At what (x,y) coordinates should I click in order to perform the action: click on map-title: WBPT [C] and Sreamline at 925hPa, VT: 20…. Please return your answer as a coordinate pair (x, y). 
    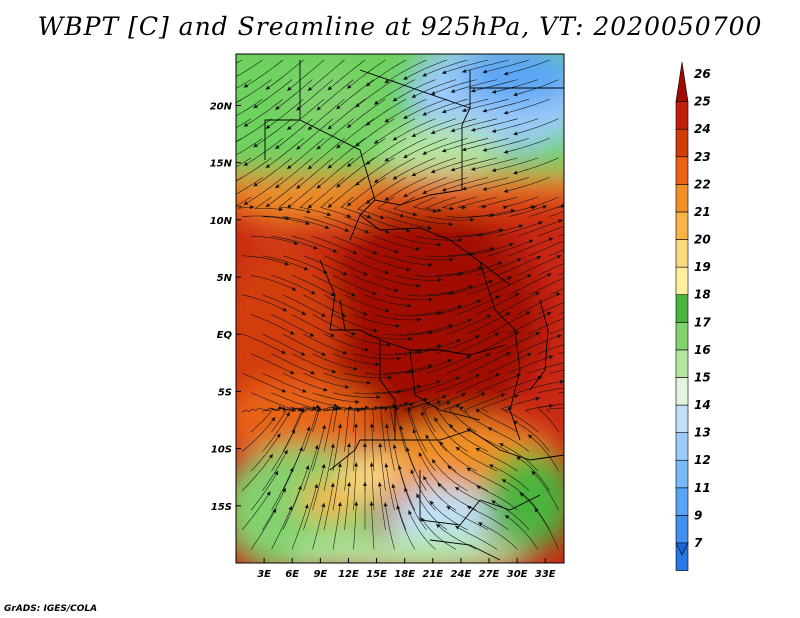
    Looking at the image, I should click on (400, 26).